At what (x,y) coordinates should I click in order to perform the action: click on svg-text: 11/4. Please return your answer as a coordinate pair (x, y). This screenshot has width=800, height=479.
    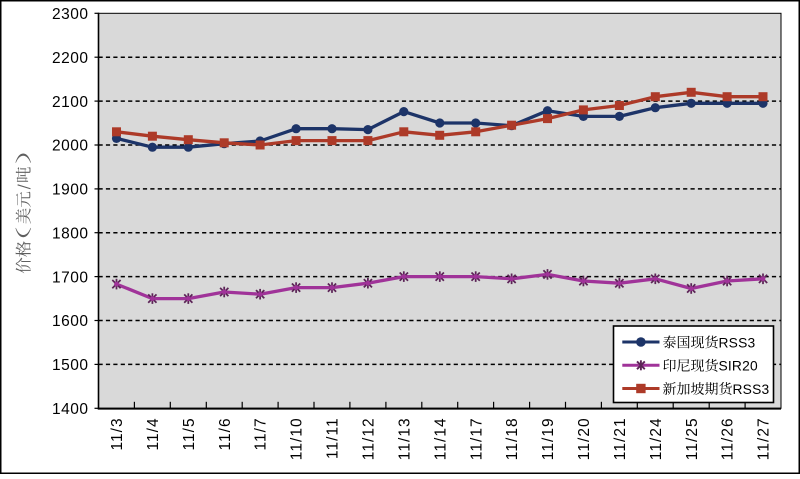
    Looking at the image, I should click on (153, 433).